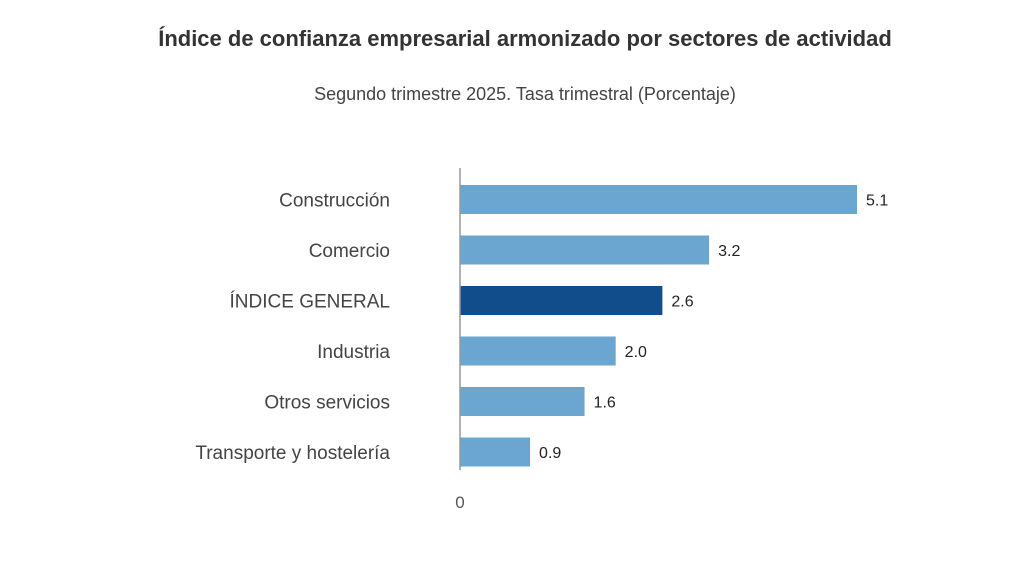 The width and height of the screenshot is (1024, 576). What do you see at coordinates (327, 403) in the screenshot?
I see `category-label: Otros servicios` at bounding box center [327, 403].